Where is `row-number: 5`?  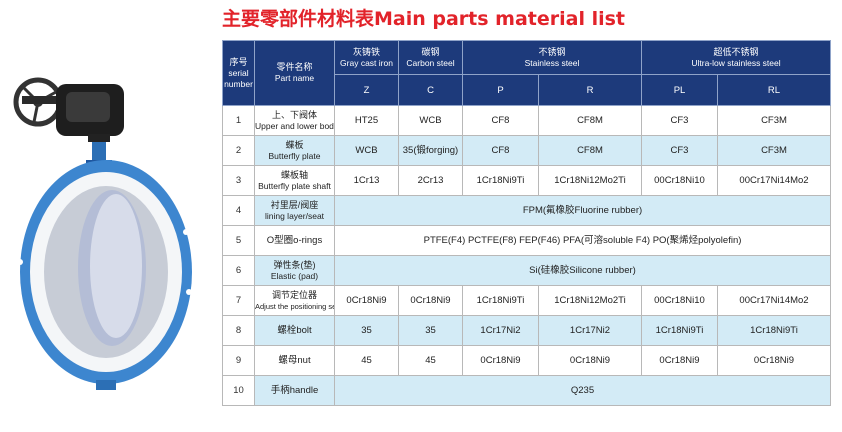
row-number: 5 is located at coordinates (238, 240).